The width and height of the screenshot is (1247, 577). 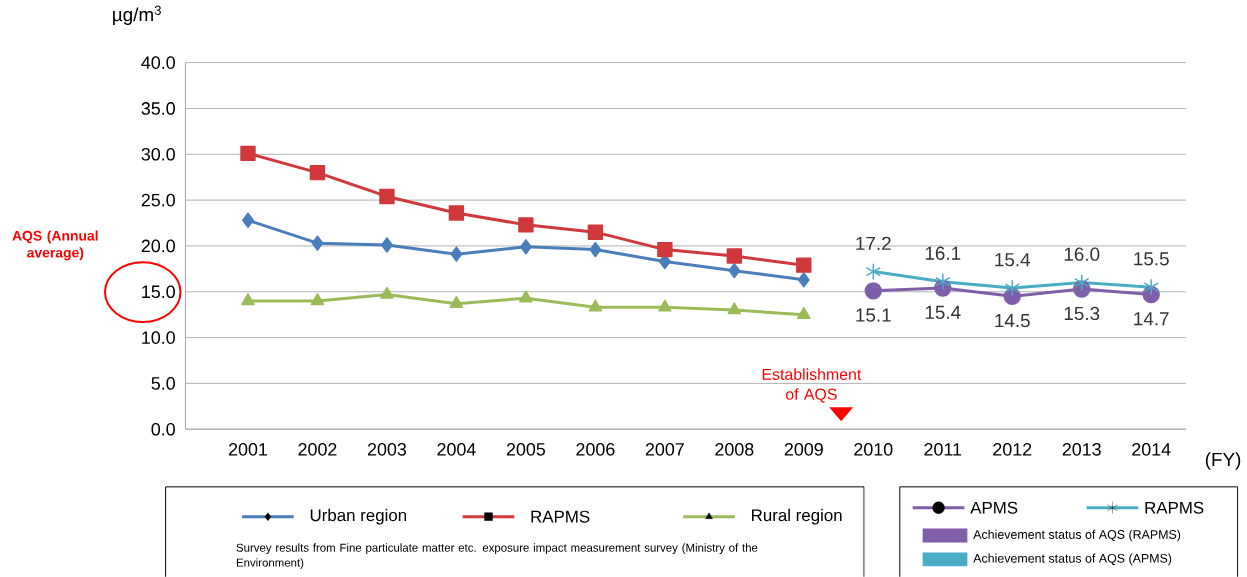 I want to click on x-tick-label: 2002, so click(x=317, y=449).